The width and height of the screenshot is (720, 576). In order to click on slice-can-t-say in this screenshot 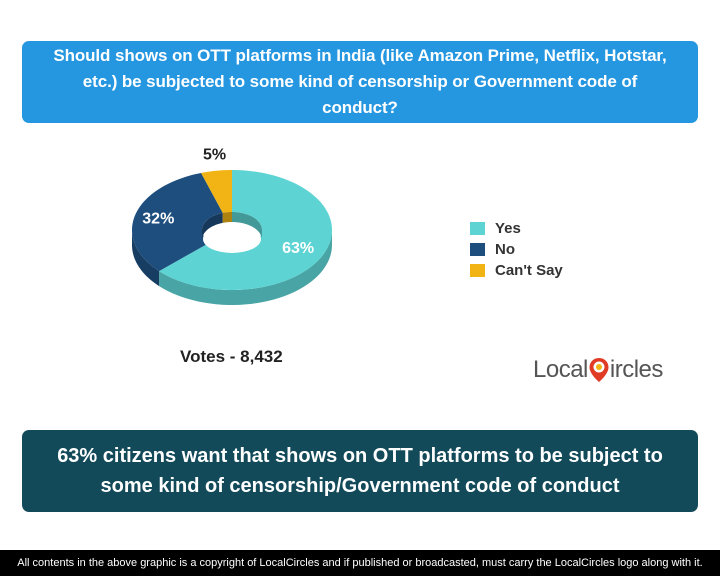, I will do `click(216, 191)`.